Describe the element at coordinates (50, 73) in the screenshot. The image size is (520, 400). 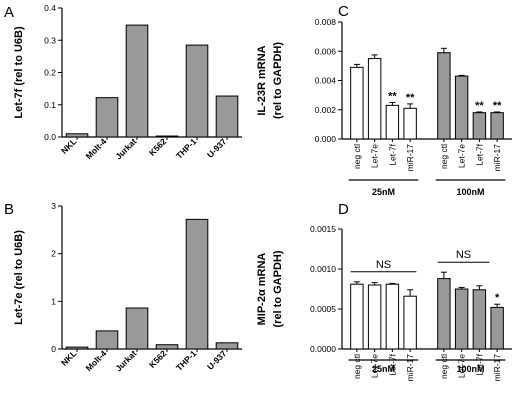
I see `y-tick-label: 0.2` at that location.